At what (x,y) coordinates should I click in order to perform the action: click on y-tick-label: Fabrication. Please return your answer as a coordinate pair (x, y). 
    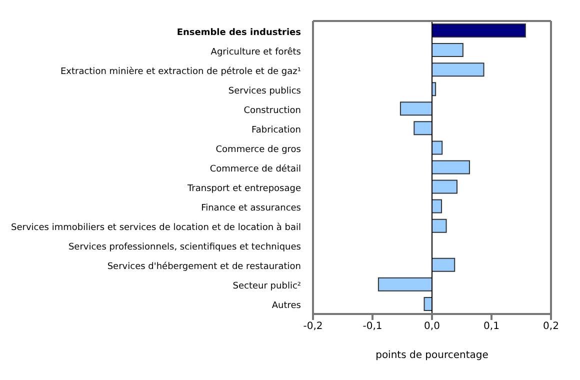
    Looking at the image, I should click on (276, 130).